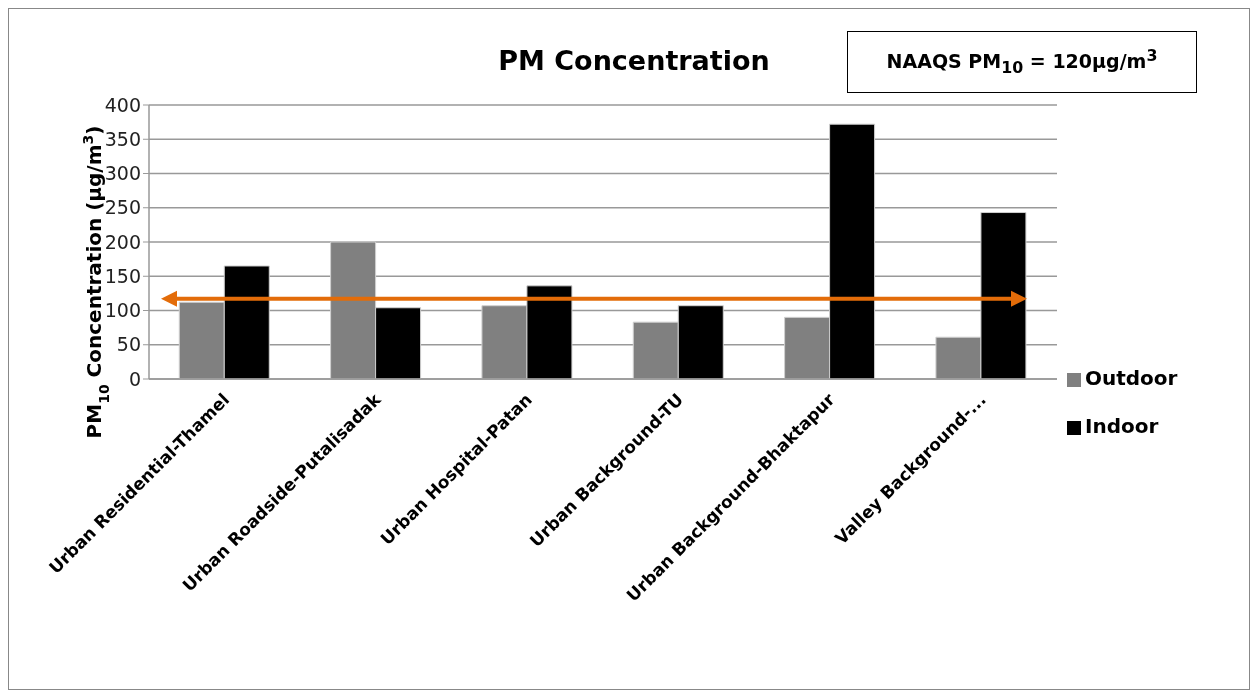 Image resolution: width=1256 pixels, height=698 pixels. I want to click on y-tick-label: 50, so click(128, 344).